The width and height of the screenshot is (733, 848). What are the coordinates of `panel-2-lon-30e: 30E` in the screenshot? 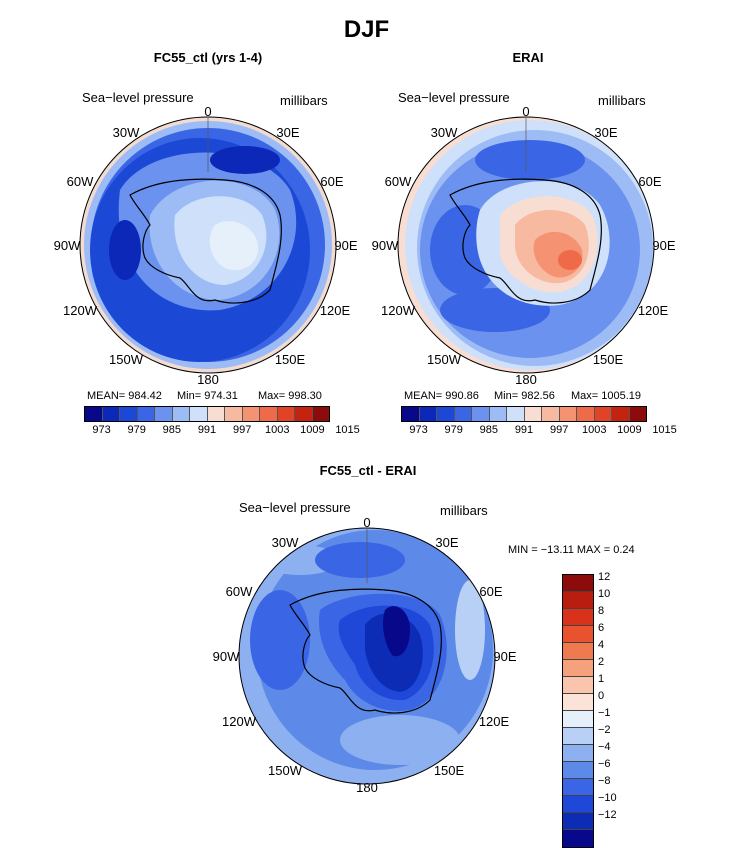 It's located at (606, 132).